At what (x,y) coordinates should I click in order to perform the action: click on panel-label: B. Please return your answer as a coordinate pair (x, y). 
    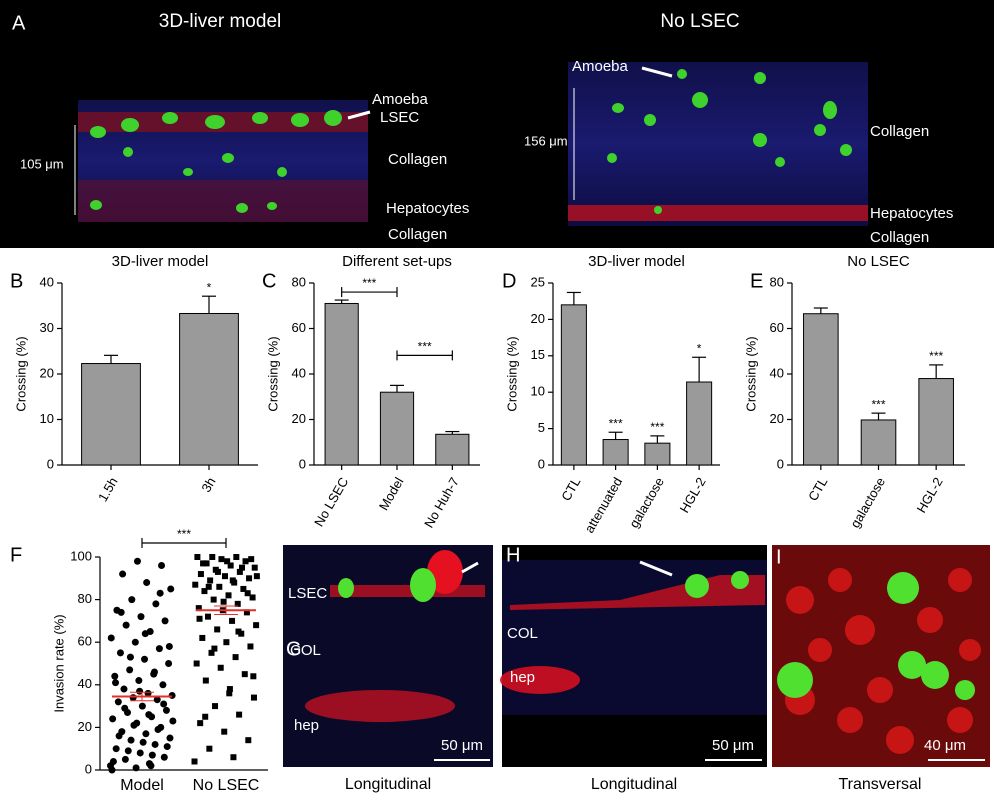
    Looking at the image, I should click on (16, 281).